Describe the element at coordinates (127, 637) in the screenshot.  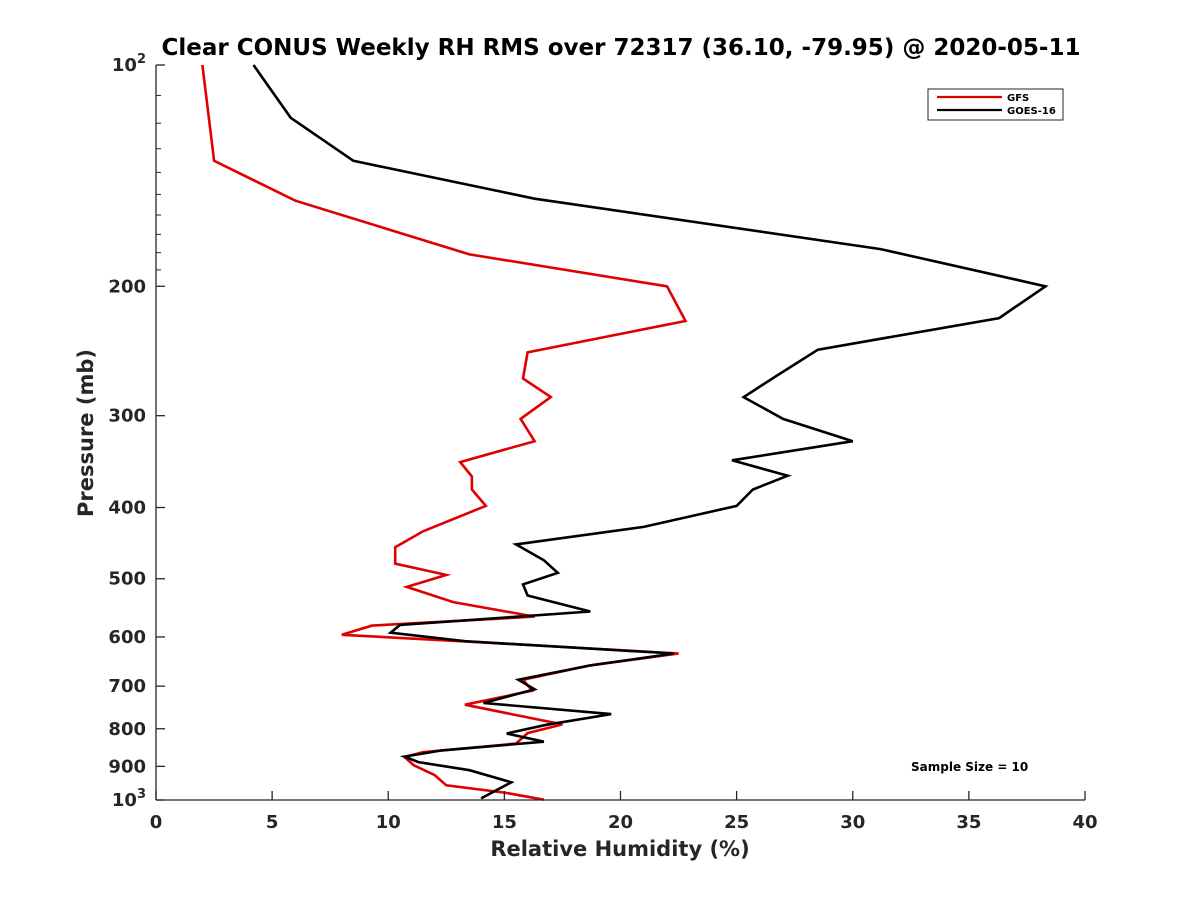
I see `y-tick-label: 600` at that location.